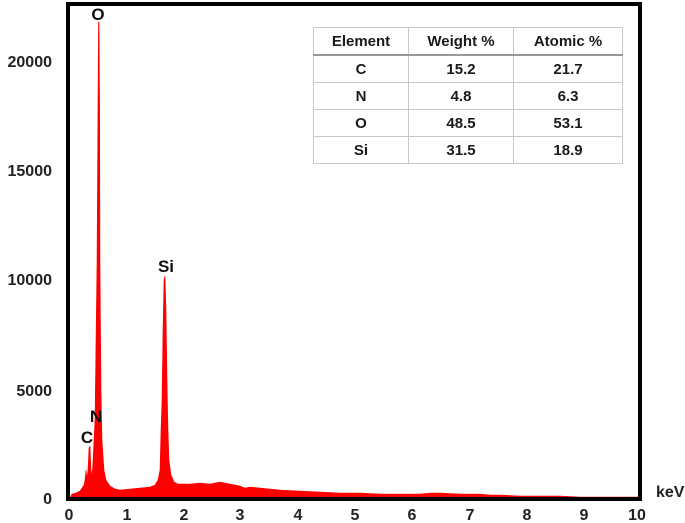  Describe the element at coordinates (637, 515) in the screenshot. I see `x-tick-10: 10` at that location.